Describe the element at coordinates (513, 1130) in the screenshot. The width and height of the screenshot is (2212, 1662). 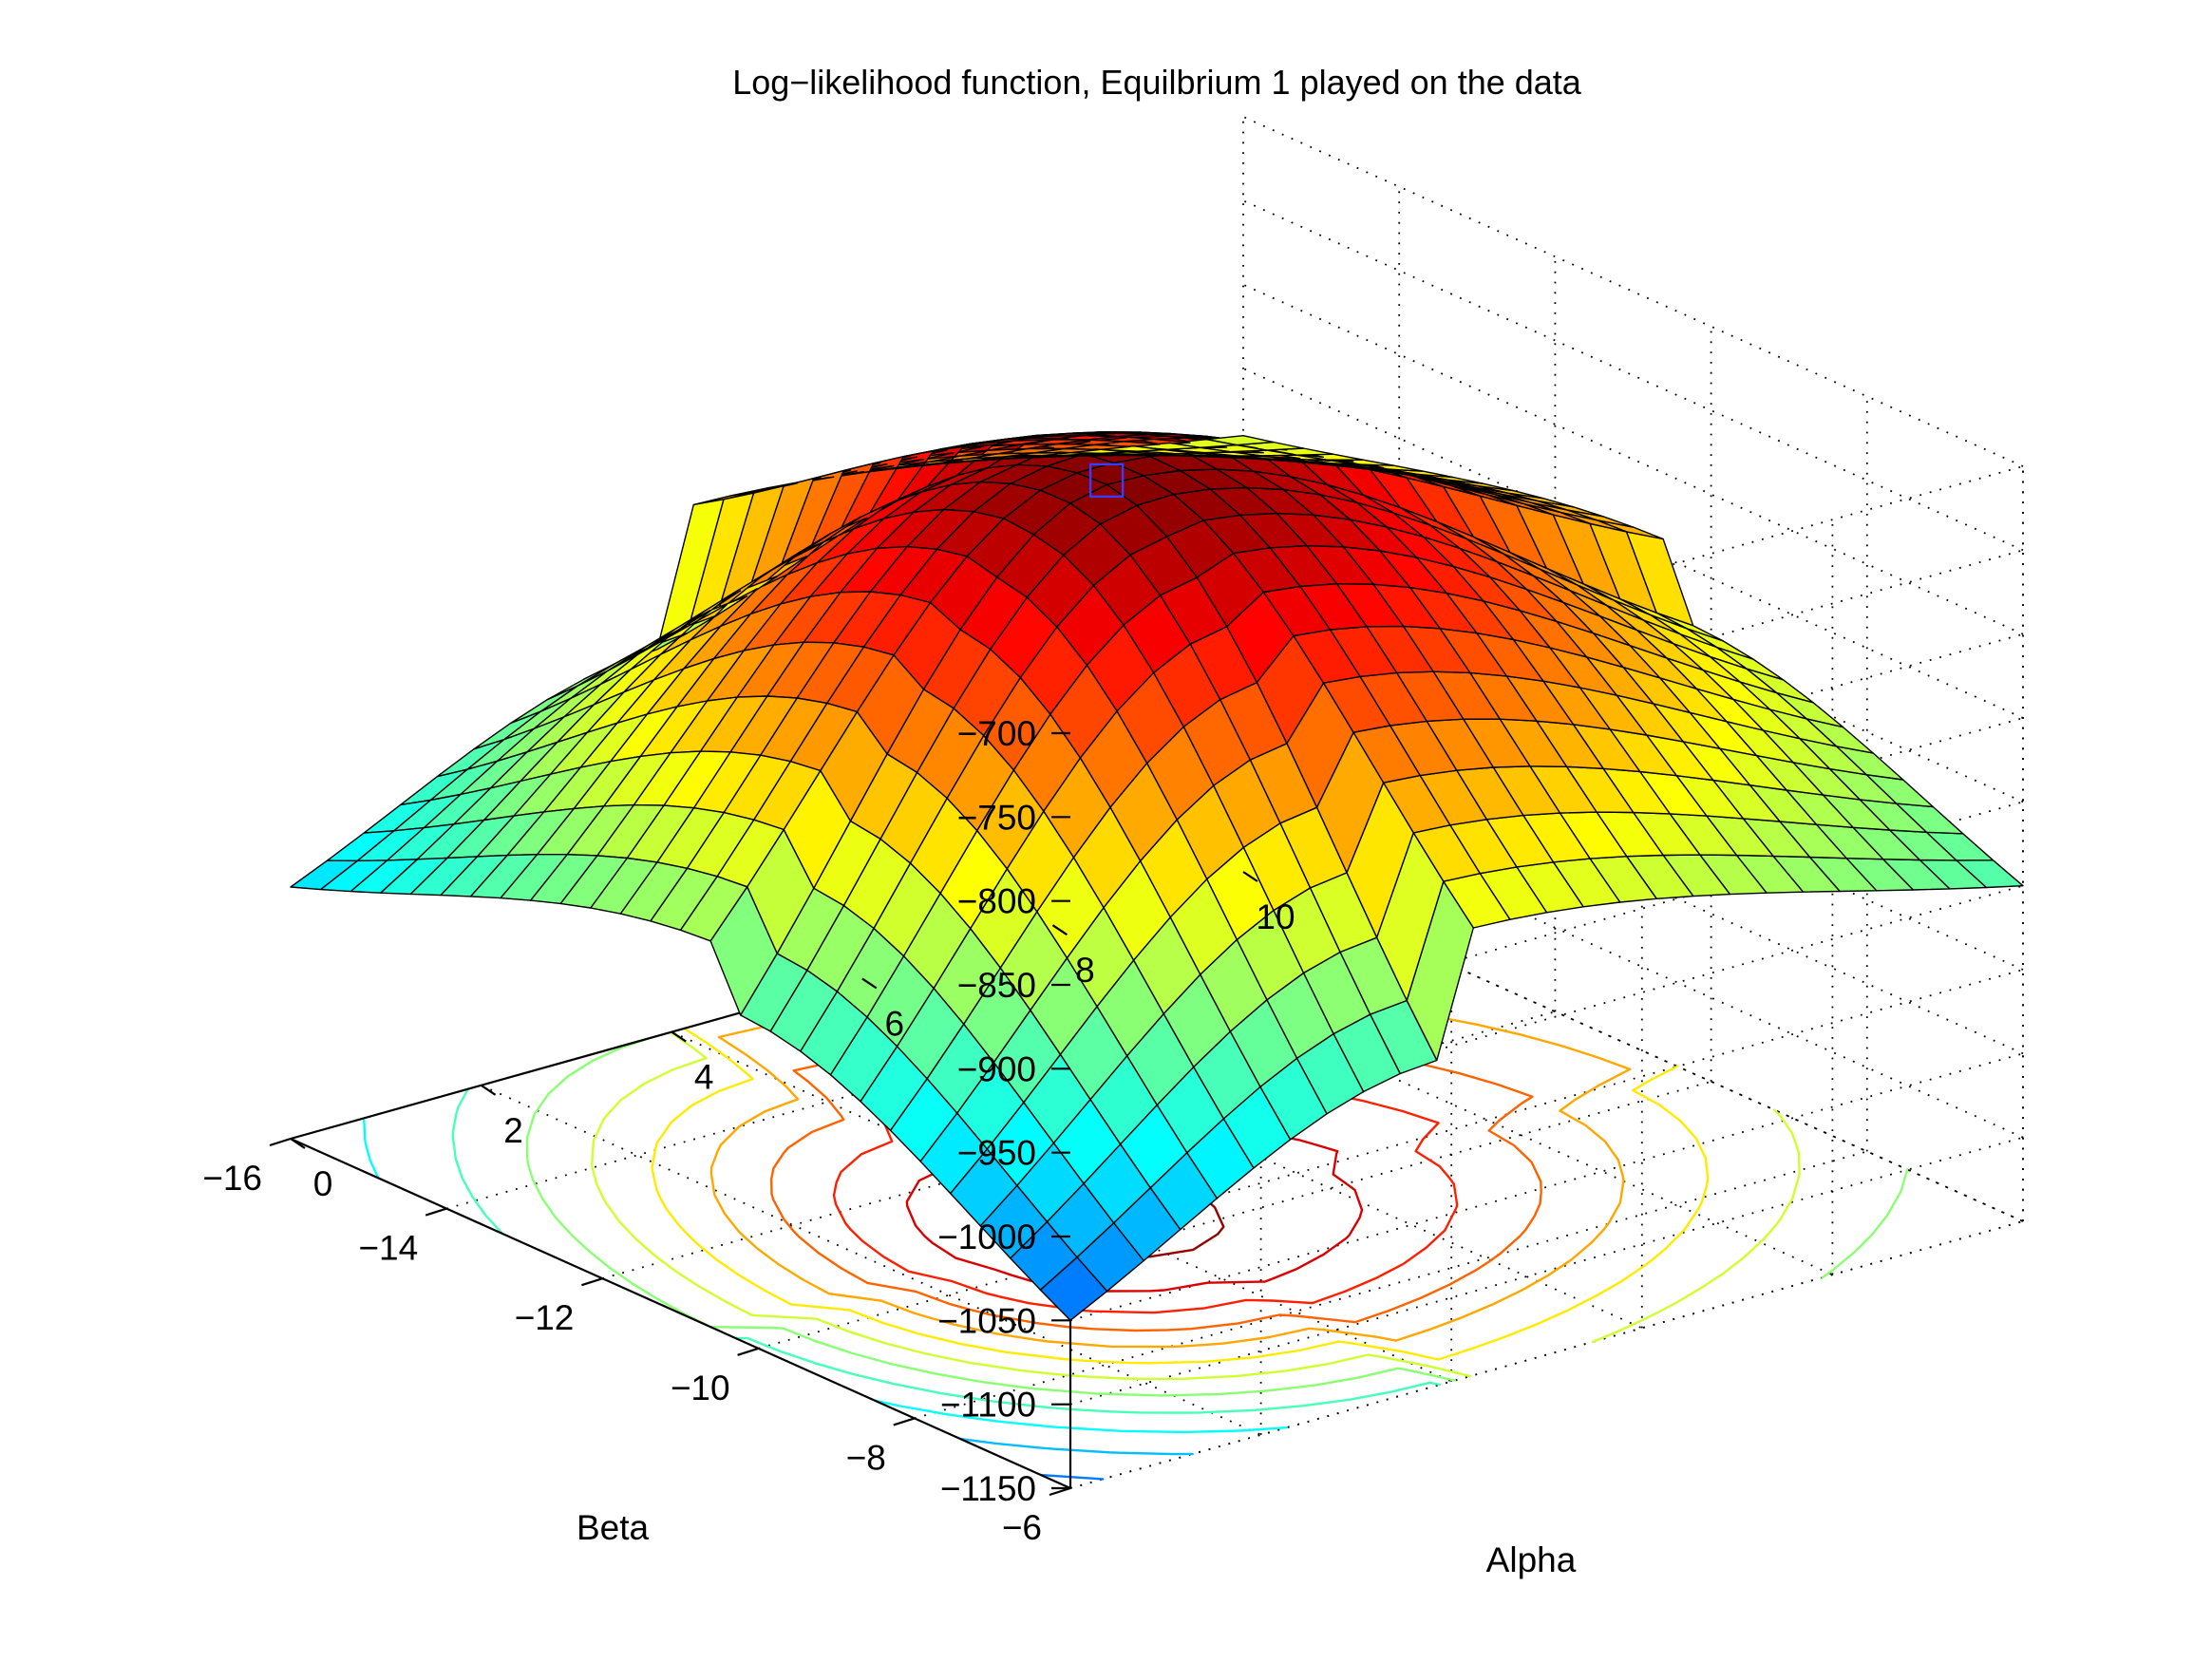
I see `x-tick-label: 2` at that location.